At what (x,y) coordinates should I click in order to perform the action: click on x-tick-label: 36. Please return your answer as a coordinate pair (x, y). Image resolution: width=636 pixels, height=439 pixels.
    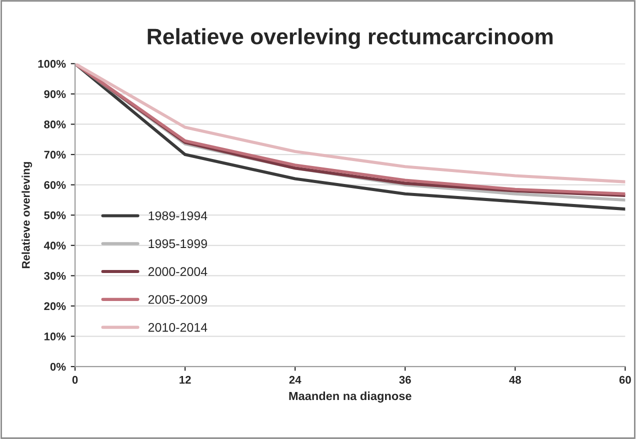
    Looking at the image, I should click on (405, 380).